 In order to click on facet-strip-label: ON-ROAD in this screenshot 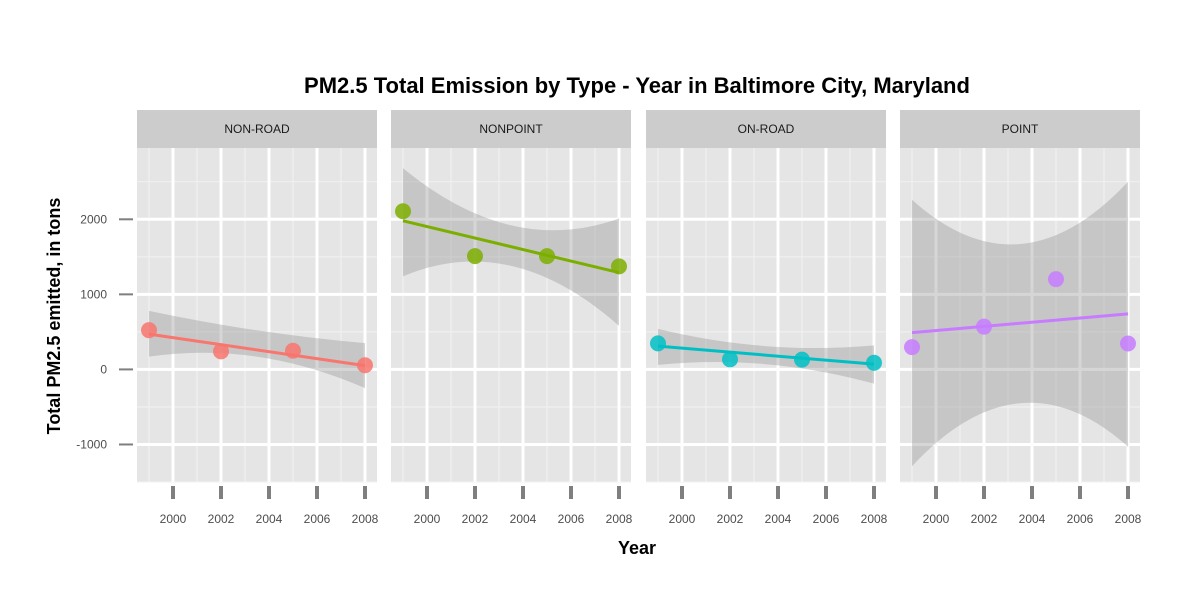, I will do `click(766, 129)`.